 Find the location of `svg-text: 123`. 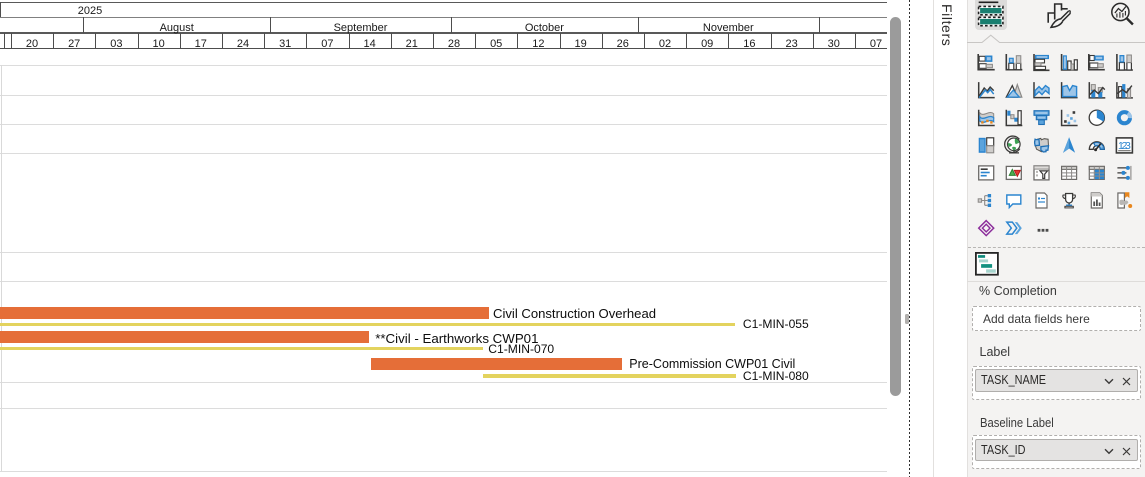

svg-text: 123 is located at coordinates (1124, 146).